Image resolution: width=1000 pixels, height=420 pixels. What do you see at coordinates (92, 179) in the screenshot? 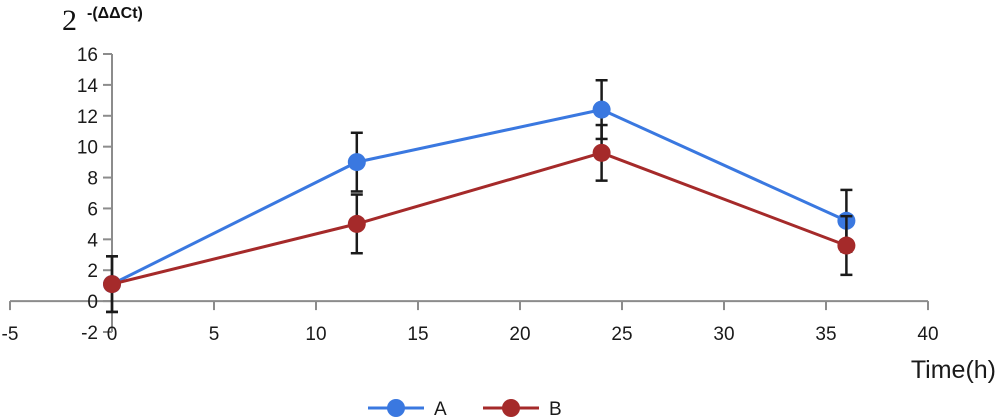
I see `y-tick-label: 8` at bounding box center [92, 179].